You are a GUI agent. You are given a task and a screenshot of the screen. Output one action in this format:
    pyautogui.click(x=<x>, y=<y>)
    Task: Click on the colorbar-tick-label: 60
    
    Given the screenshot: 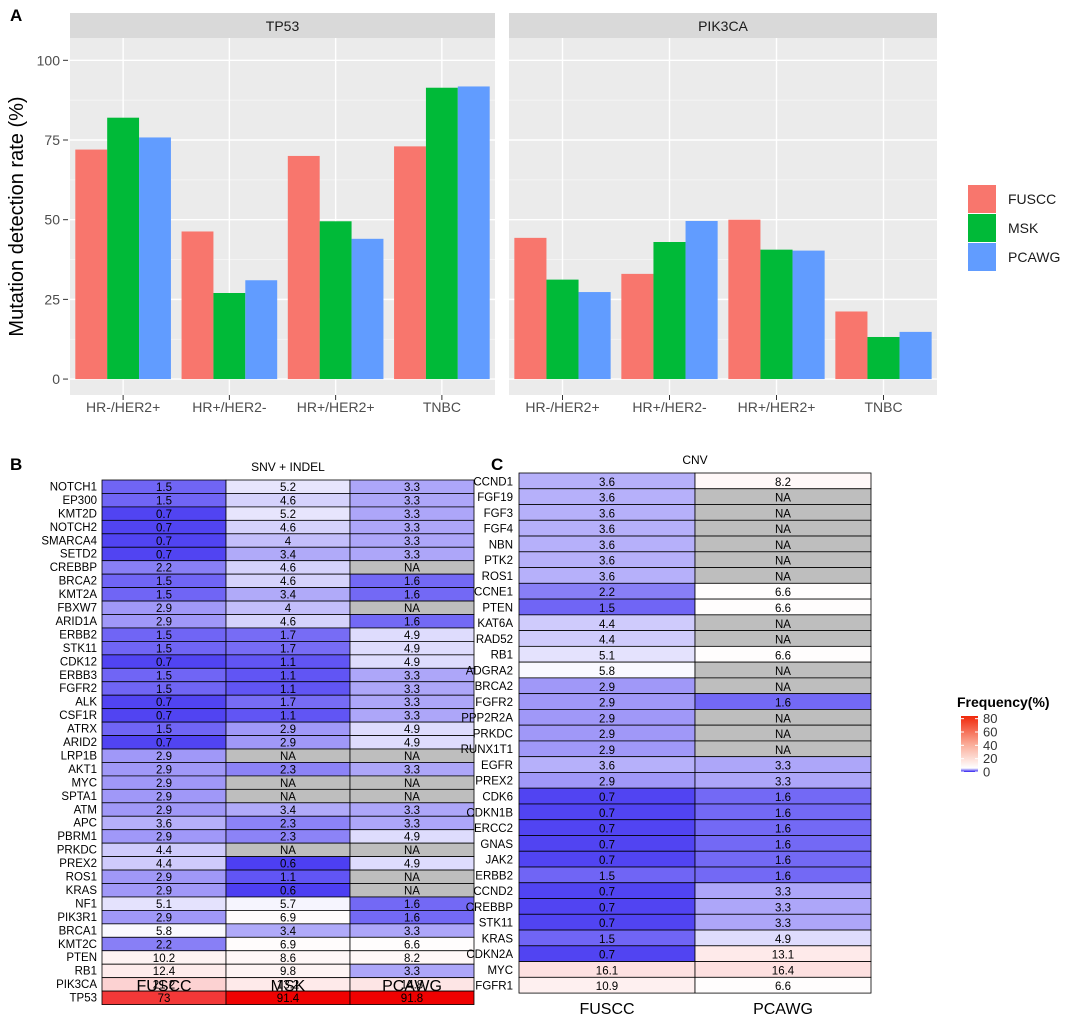 What is the action you would take?
    pyautogui.click(x=990, y=732)
    